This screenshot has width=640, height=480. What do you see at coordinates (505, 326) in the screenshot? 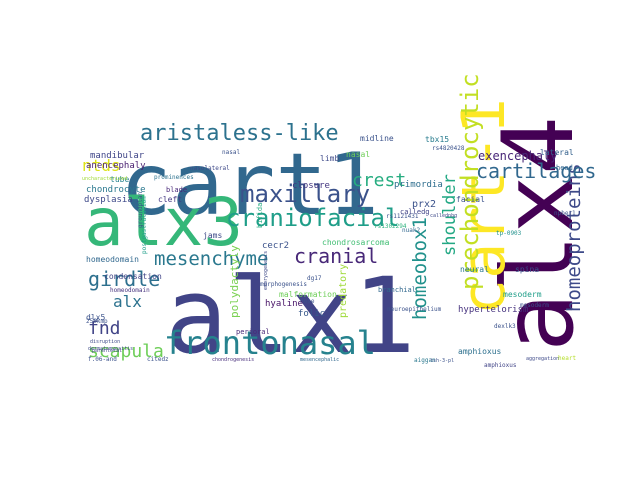
I see `word-75: dexlk3` at bounding box center [505, 326].